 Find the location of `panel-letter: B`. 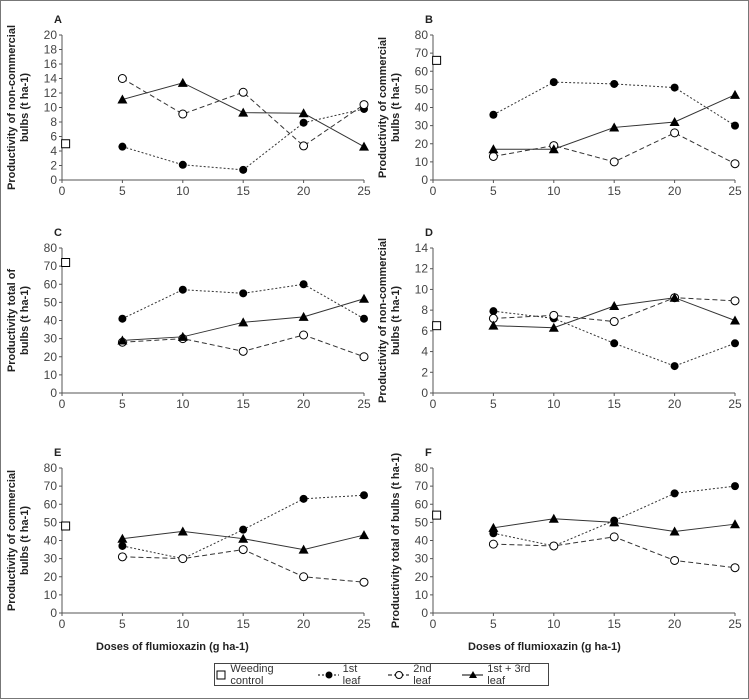

panel-letter: B is located at coordinates (429, 20).